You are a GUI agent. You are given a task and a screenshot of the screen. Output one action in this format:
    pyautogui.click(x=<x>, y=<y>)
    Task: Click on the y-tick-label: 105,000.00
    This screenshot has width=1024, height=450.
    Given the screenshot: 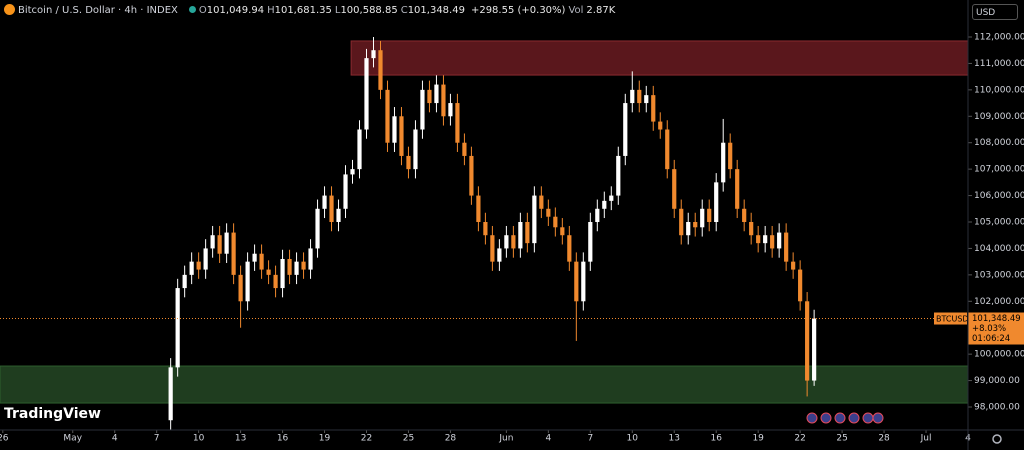 What is the action you would take?
    pyautogui.click(x=999, y=223)
    